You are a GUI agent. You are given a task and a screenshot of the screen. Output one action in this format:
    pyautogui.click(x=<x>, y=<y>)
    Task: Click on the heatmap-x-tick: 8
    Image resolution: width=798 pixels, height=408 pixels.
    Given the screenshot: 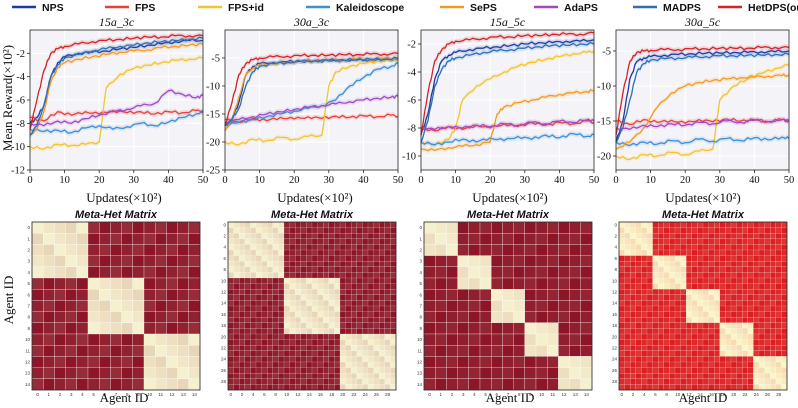 What is the action you would take?
    pyautogui.click(x=666, y=394)
    